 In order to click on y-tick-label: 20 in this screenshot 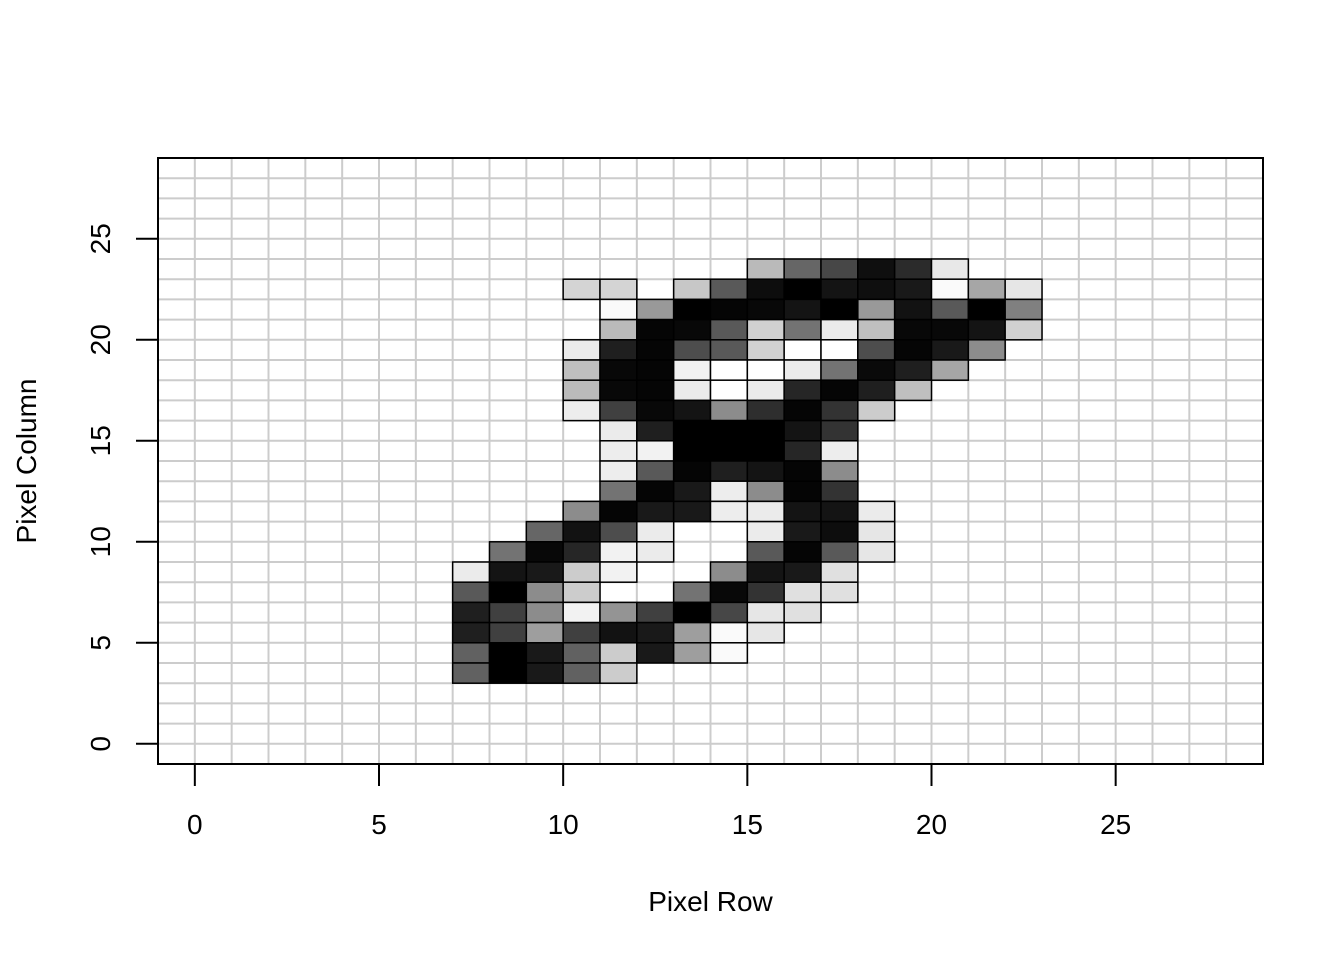, I will do `click(100, 339)`.